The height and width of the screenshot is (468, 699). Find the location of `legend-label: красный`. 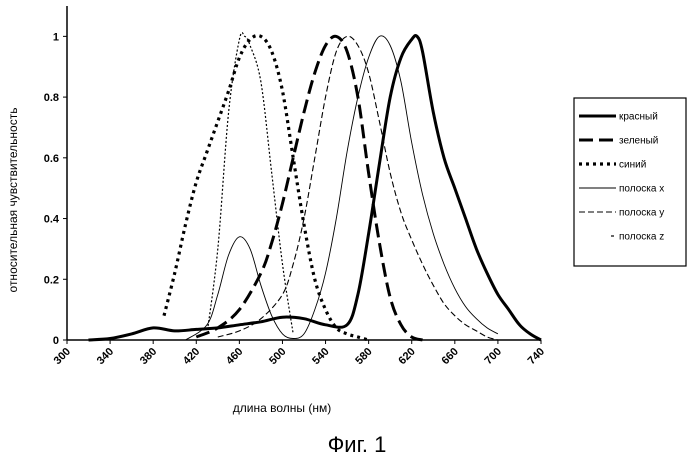

legend-label: красный is located at coordinates (638, 117).